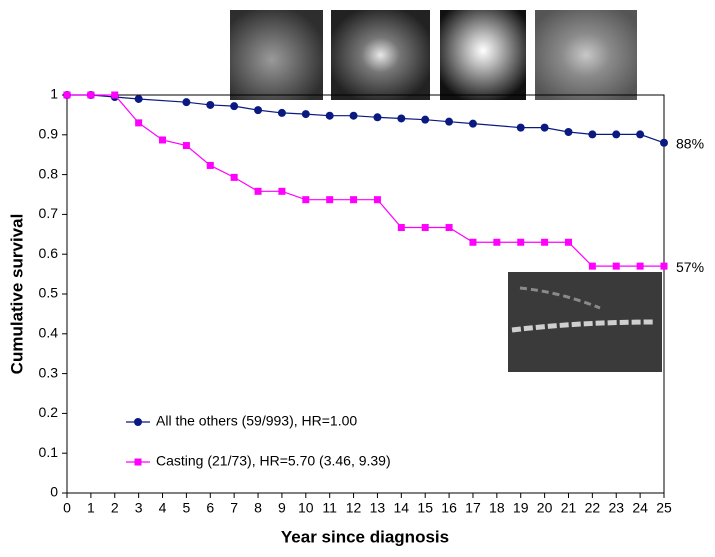  I want to click on x-tick-label: 9, so click(282, 508).